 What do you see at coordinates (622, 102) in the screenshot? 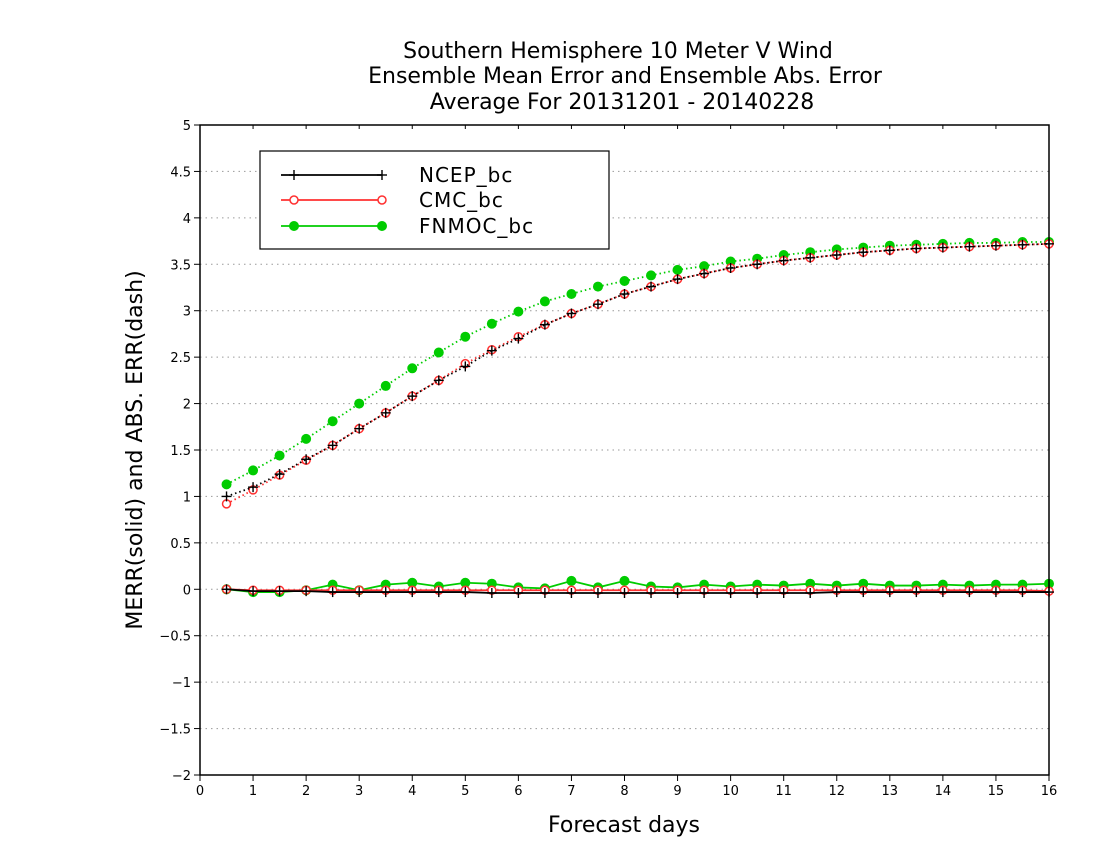
I see `chart-title-line-3: Average For 20131201 - 20140228` at bounding box center [622, 102].